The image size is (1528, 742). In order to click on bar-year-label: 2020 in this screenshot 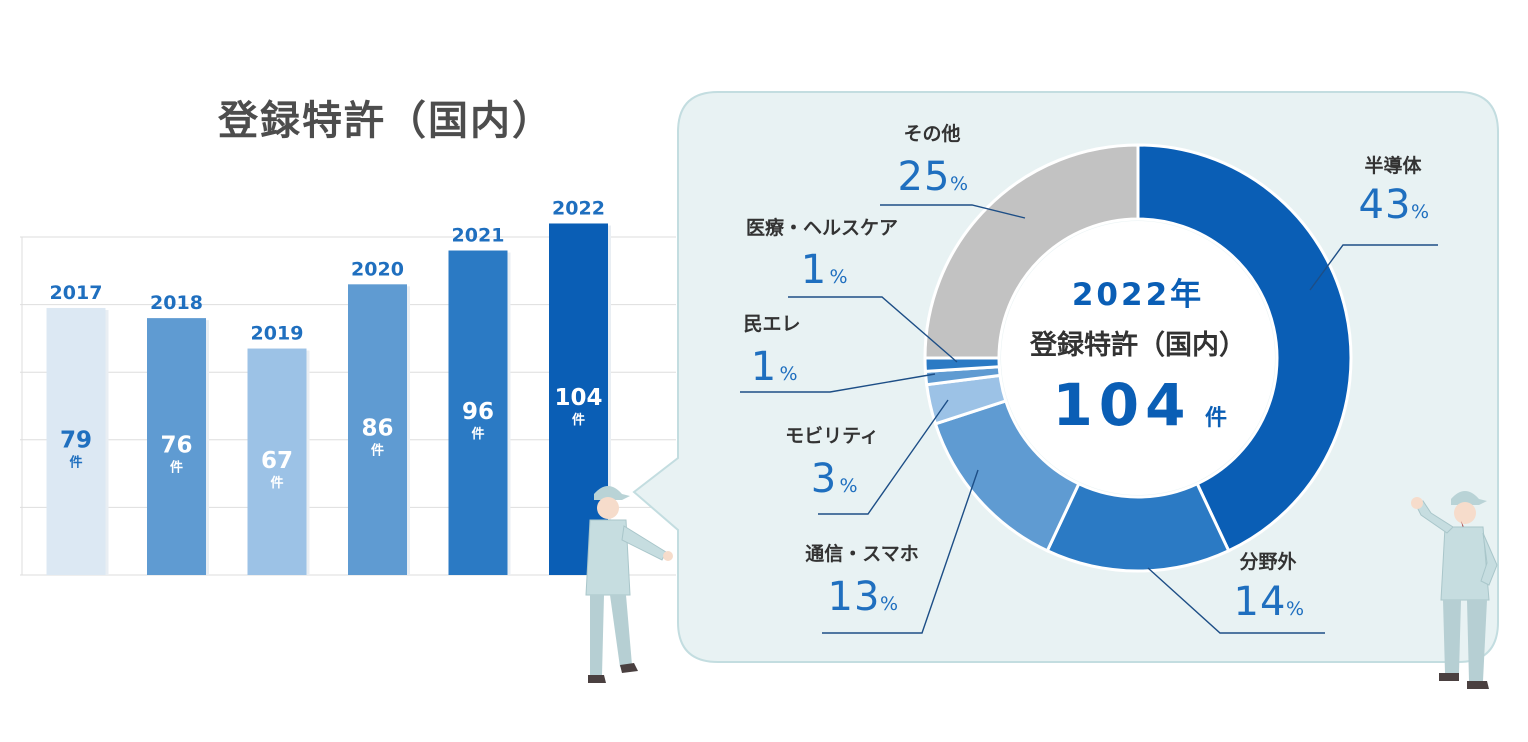, I will do `click(377, 269)`.